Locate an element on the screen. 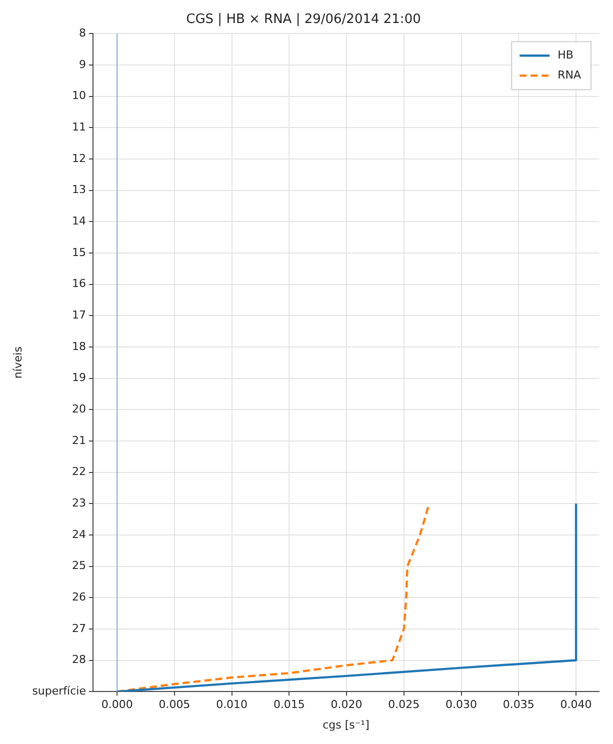 Image resolution: width=613 pixels, height=744 pixels. y-tick-label: 15 is located at coordinates (79, 252).